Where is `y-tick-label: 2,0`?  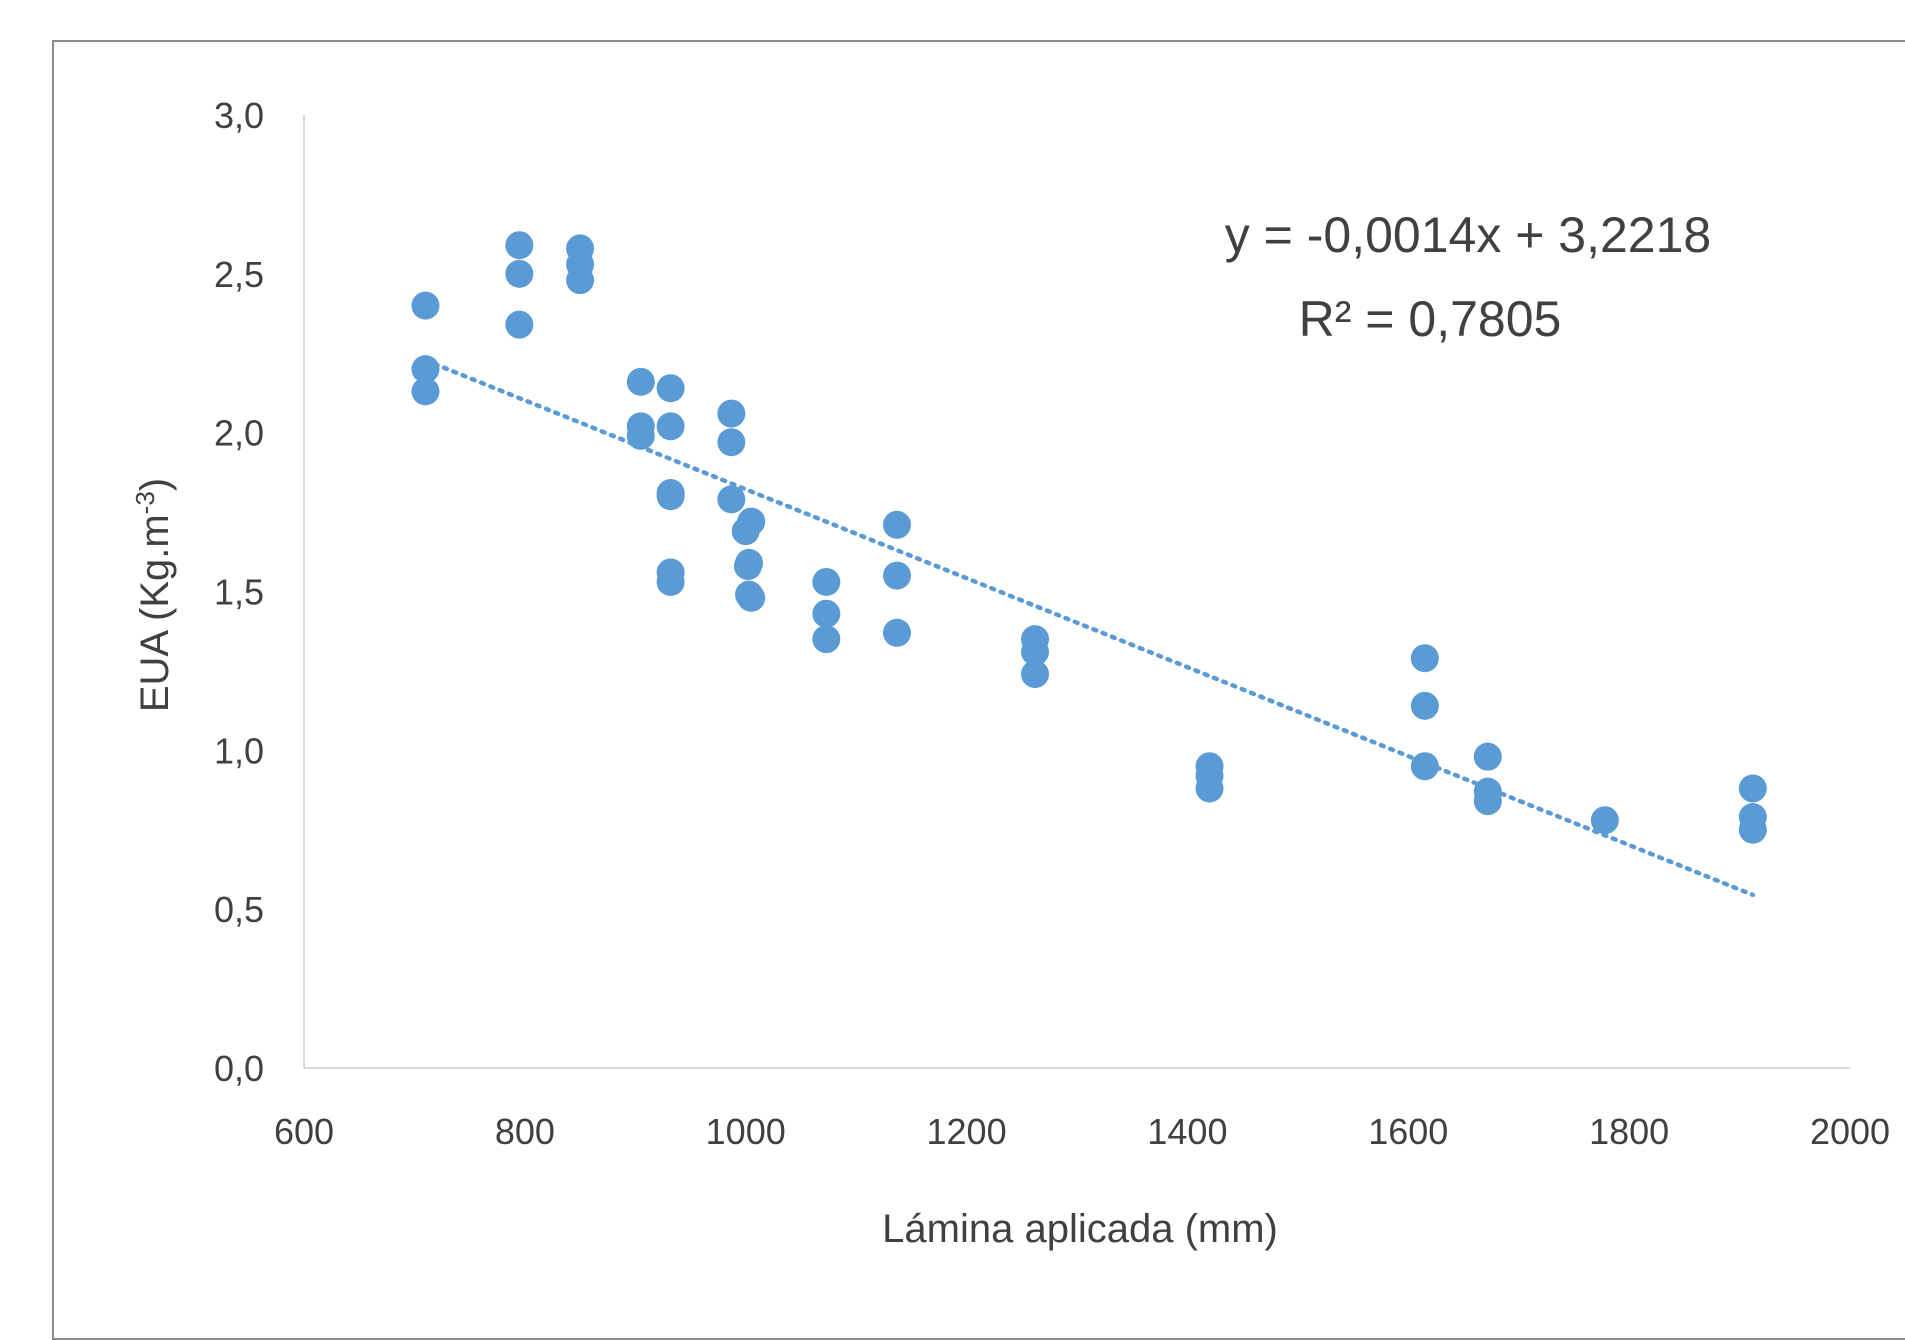 y-tick-label: 2,0 is located at coordinates (239, 433).